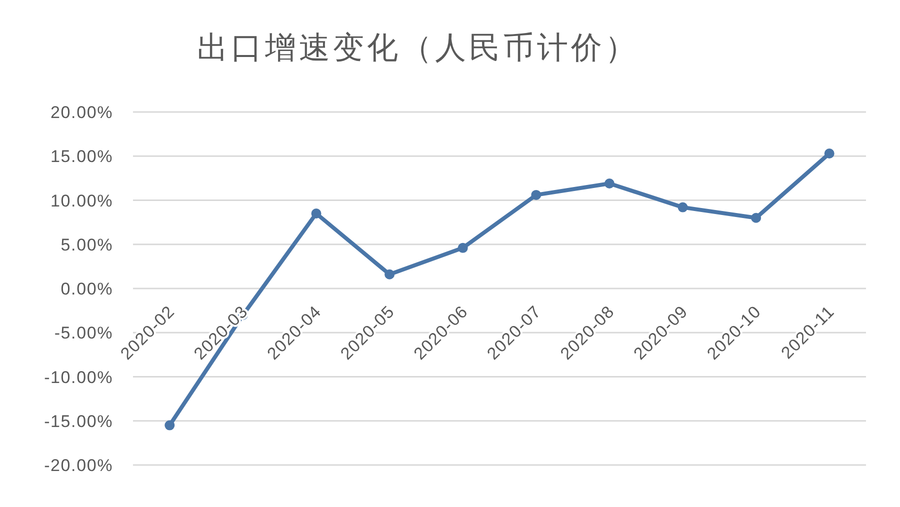 The image size is (900, 507). Describe the element at coordinates (78, 377) in the screenshot. I see `y-tick-label: -10.00%` at that location.